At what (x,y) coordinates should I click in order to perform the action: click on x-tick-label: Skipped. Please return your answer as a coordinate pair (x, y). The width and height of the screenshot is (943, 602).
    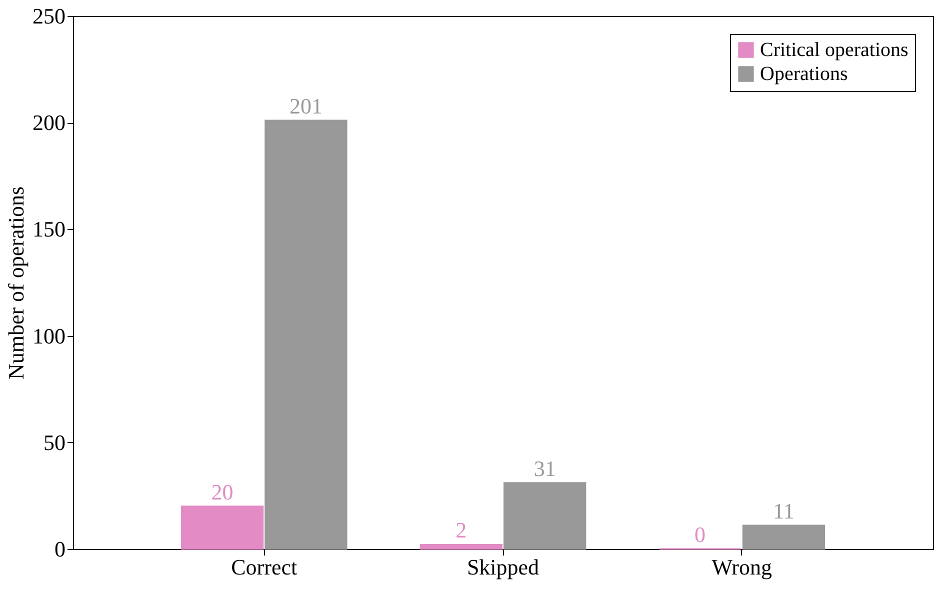
    Looking at the image, I should click on (503, 567).